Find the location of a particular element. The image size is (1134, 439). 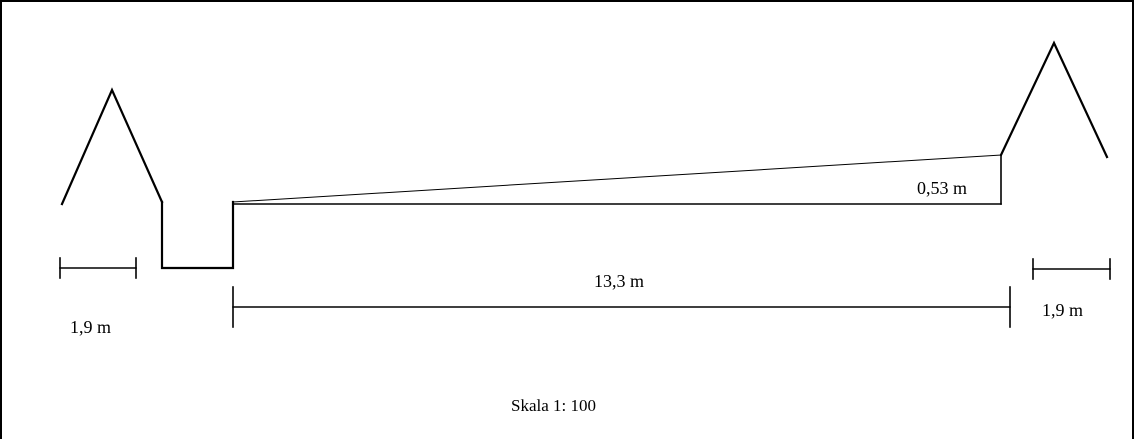

slope-line is located at coordinates (617, 178).